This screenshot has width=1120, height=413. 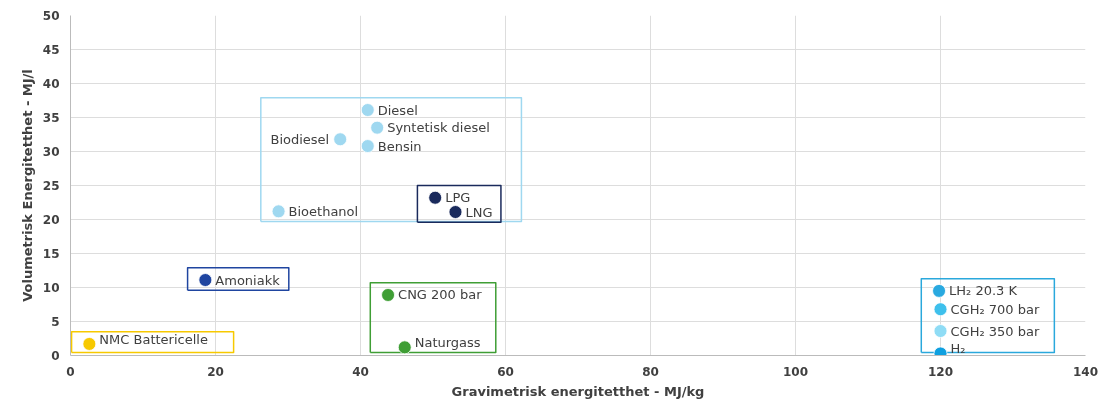 What do you see at coordinates (995, 331) in the screenshot?
I see `annotation: CGH₂ 350 bar` at bounding box center [995, 331].